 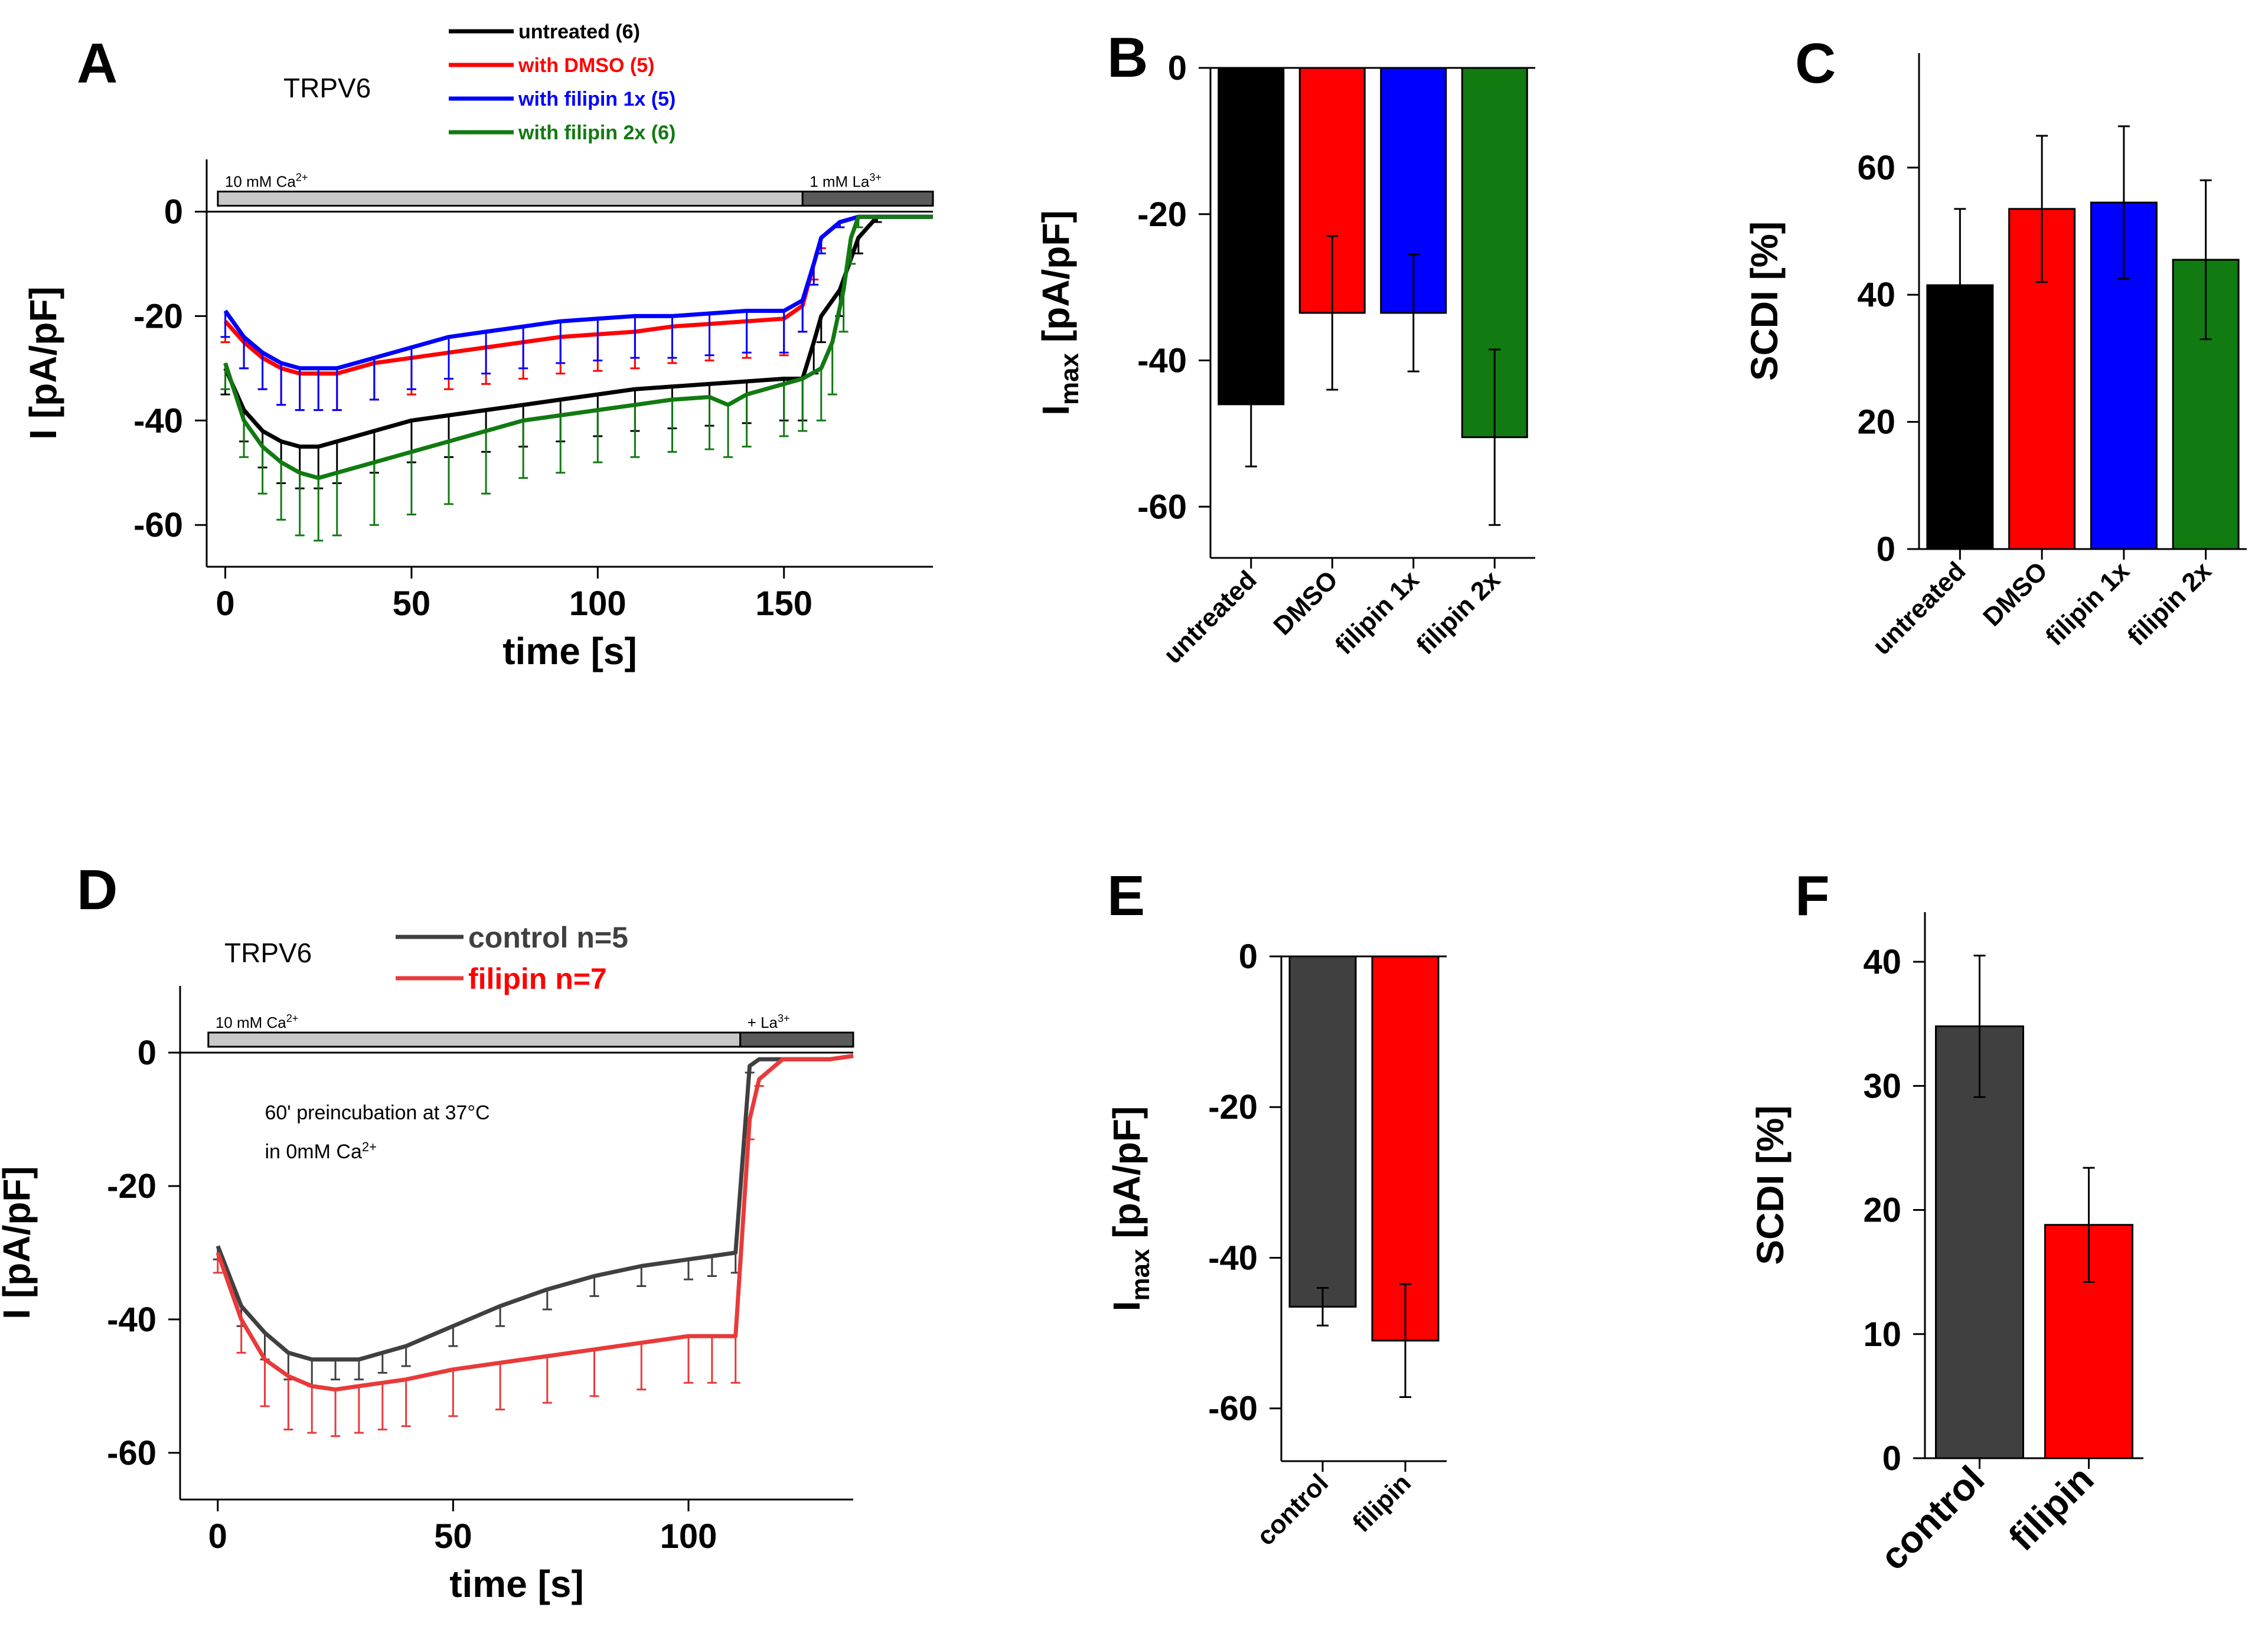 I want to click on legend-label: with filipin 1x (5), so click(x=596, y=99).